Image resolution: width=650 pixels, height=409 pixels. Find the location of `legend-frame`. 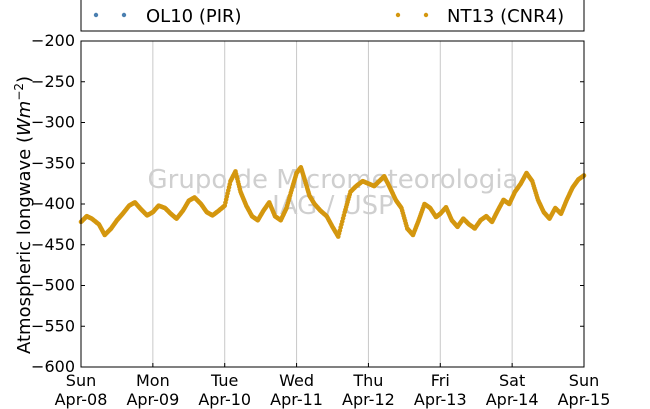

legend-frame is located at coordinates (332, 16).